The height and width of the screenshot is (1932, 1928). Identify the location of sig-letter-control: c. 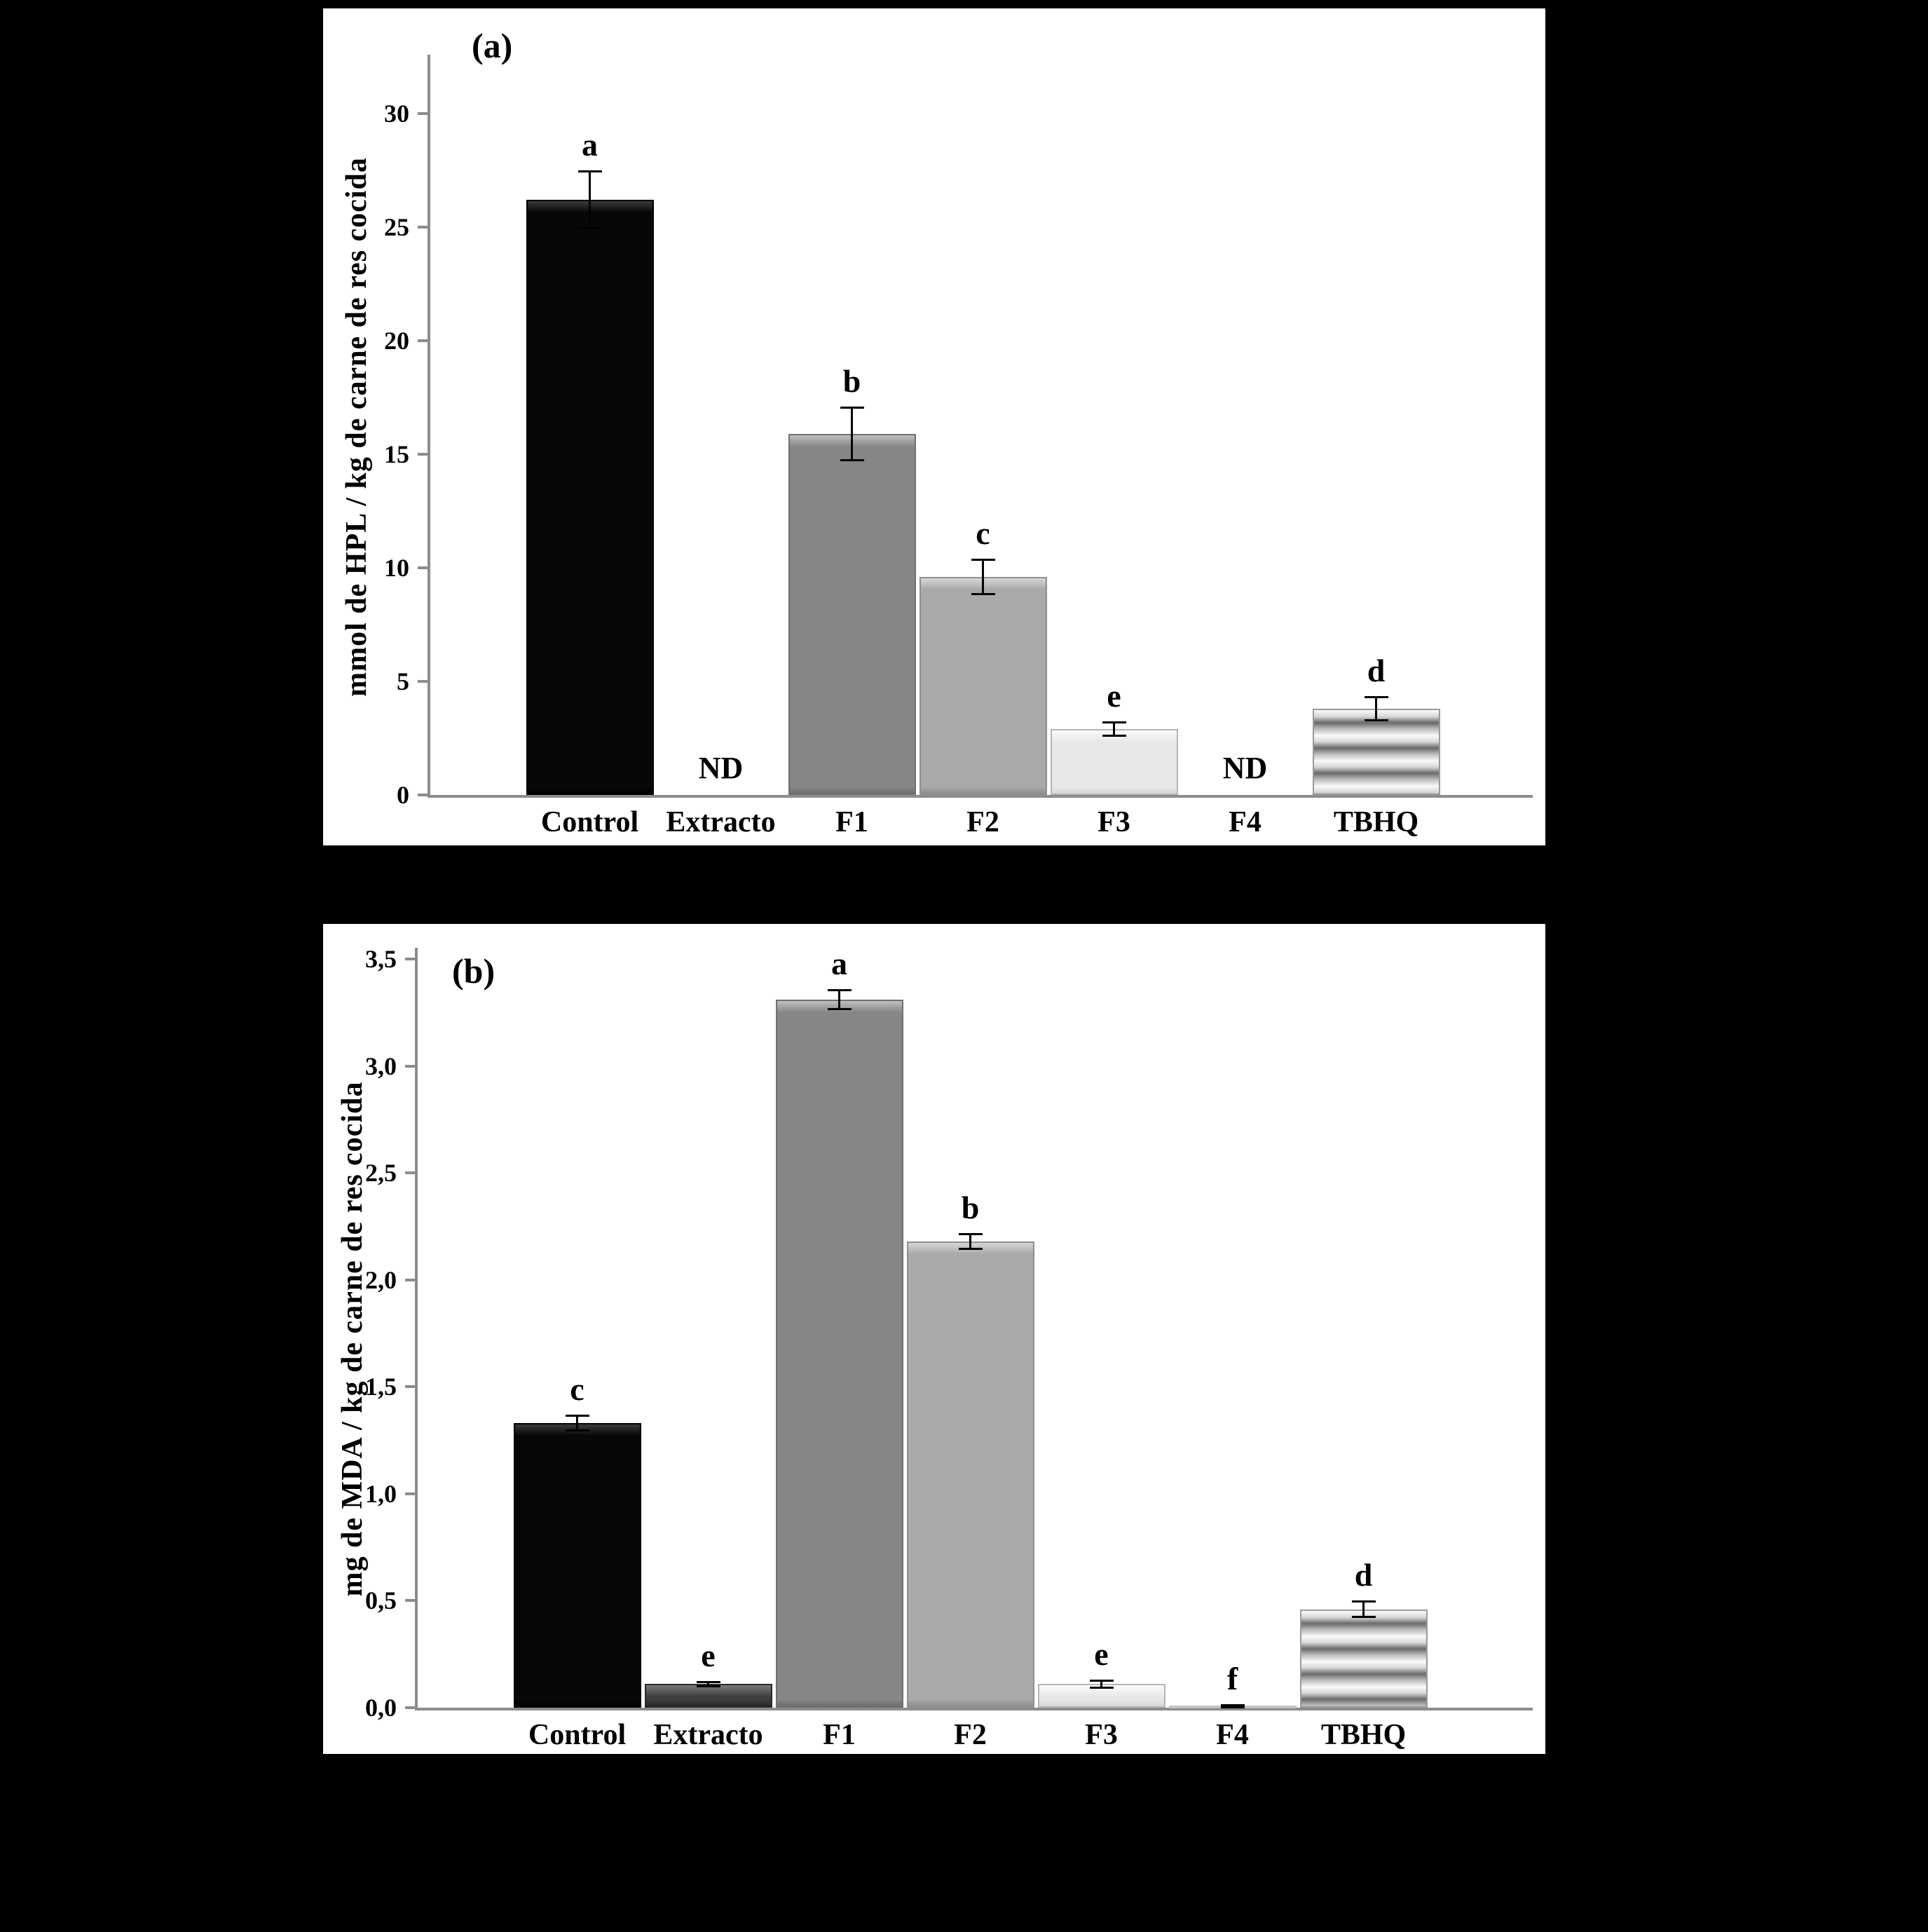
(577, 1389).